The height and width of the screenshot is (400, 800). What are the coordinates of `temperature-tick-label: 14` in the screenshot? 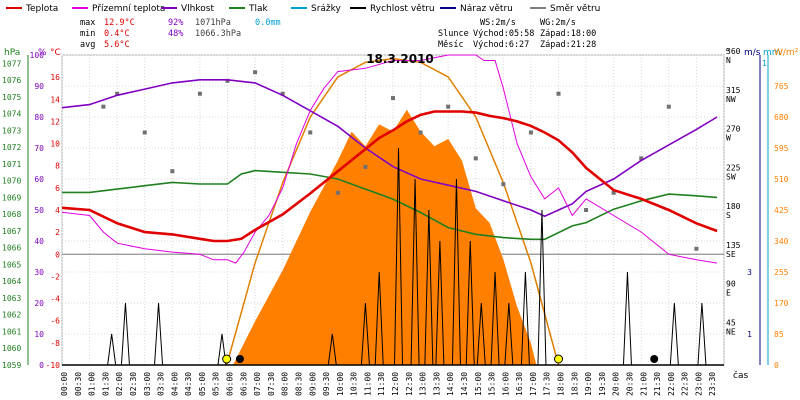 It's located at (55, 99).